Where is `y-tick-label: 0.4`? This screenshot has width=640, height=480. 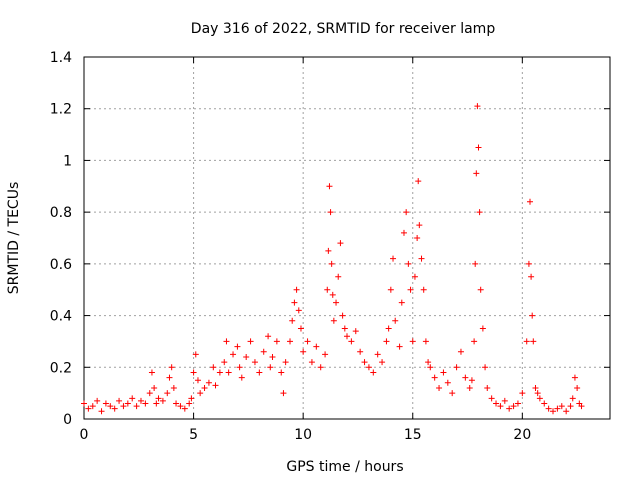
y-tick-label: 0.4 is located at coordinates (61, 317).